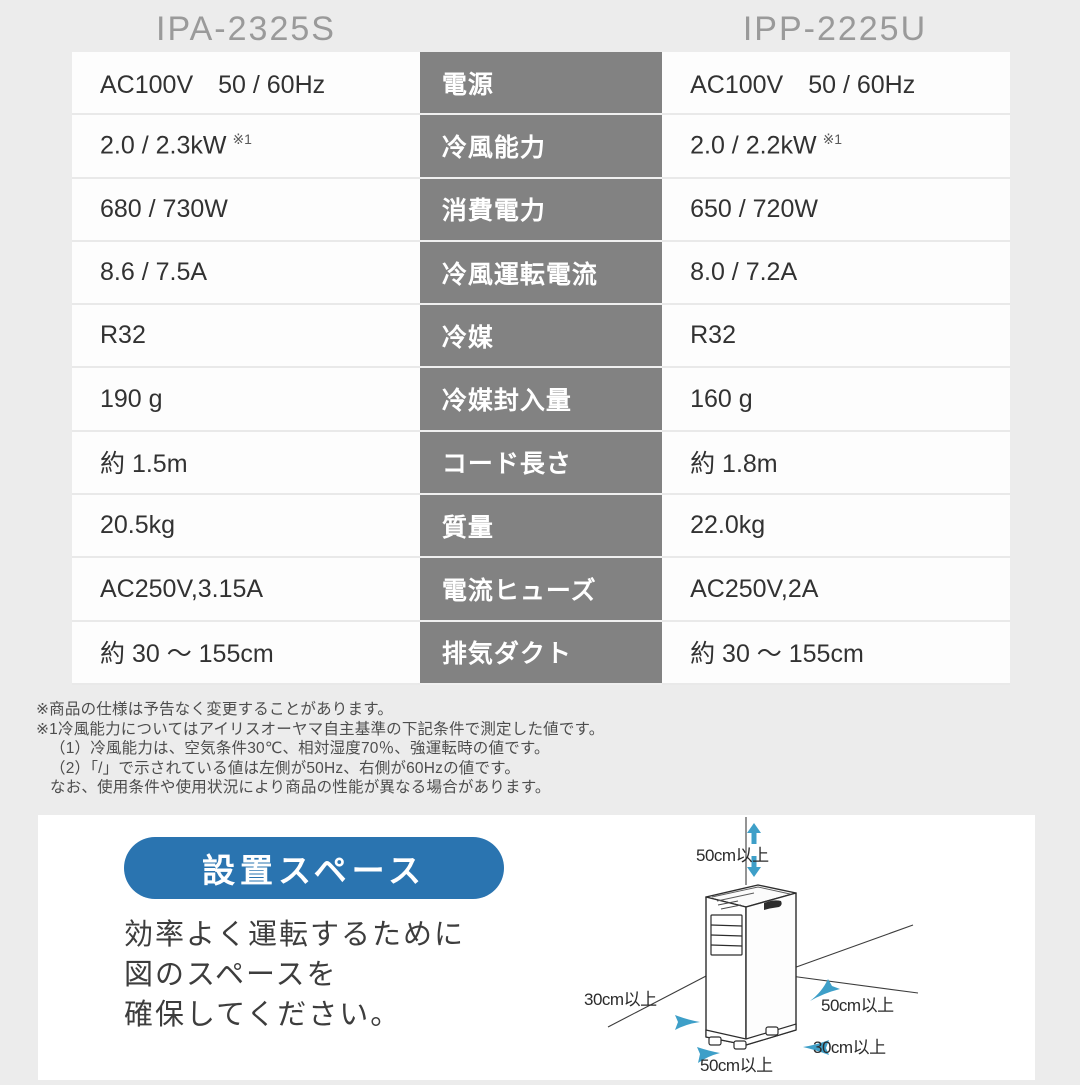  Describe the element at coordinates (836, 400) in the screenshot. I see `spec-value-right: 160 g` at that location.